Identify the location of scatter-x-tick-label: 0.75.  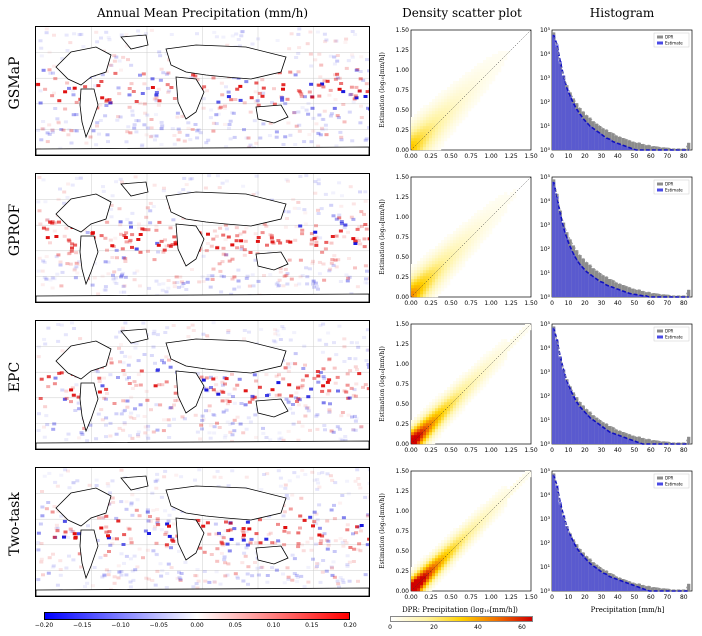
(471, 303).